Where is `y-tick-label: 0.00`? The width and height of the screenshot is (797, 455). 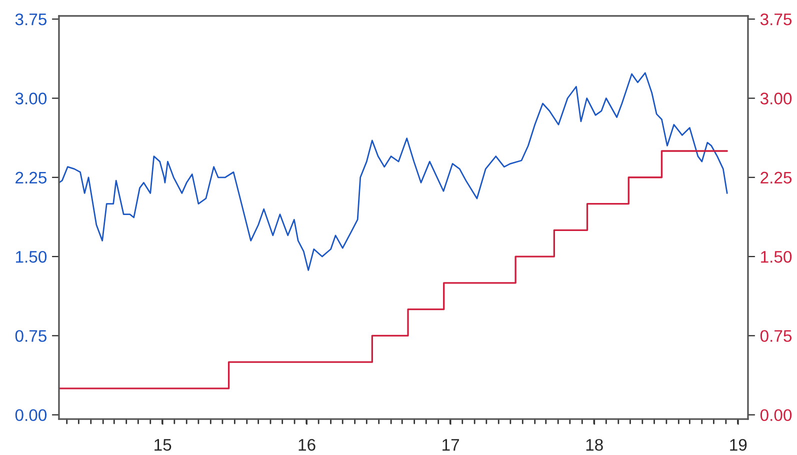
y-tick-label: 0.00 is located at coordinates (31, 415).